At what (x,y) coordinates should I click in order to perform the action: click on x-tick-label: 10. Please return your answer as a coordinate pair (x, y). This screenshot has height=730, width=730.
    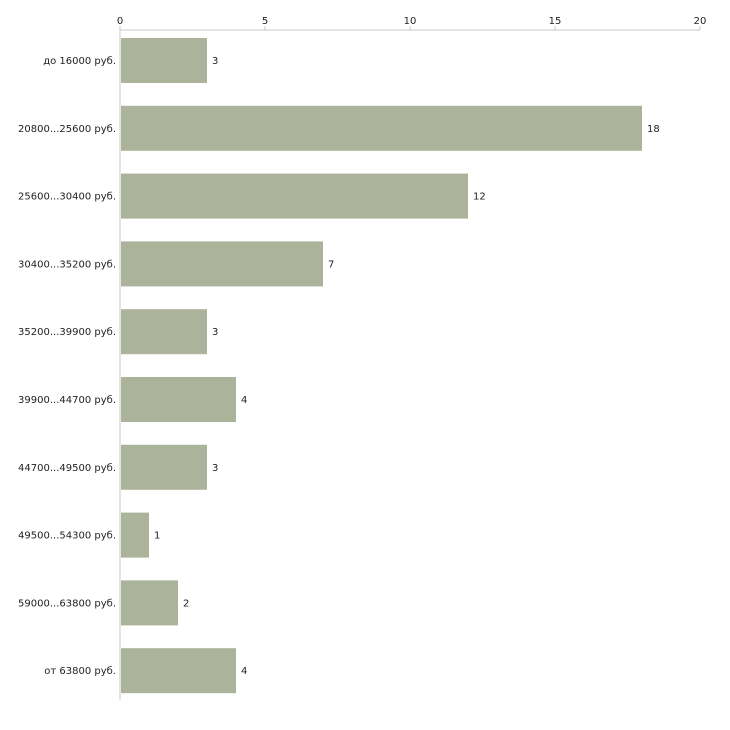
    Looking at the image, I should click on (410, 21).